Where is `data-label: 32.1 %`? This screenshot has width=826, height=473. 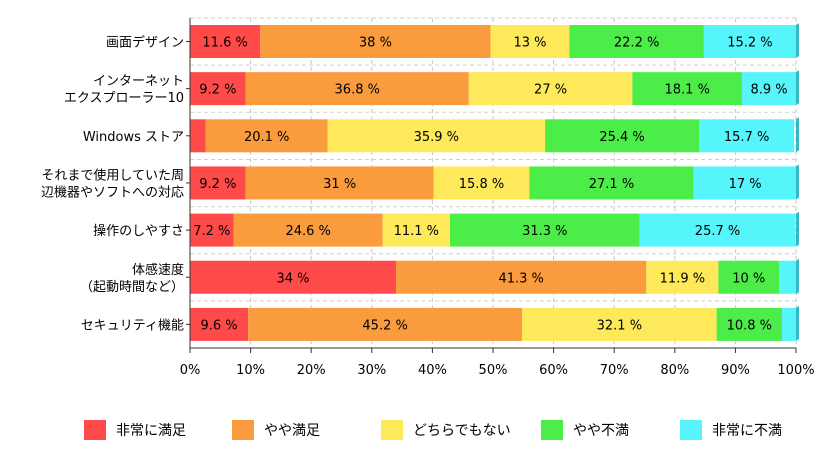 data-label: 32.1 % is located at coordinates (619, 325).